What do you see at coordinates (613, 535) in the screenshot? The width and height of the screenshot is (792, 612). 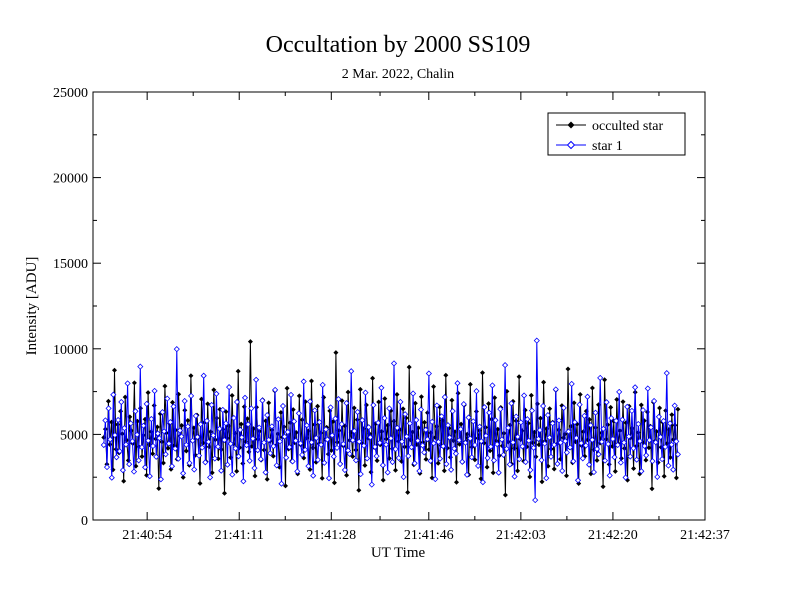 I see `x-tick-label: 21:42:20` at bounding box center [613, 535].